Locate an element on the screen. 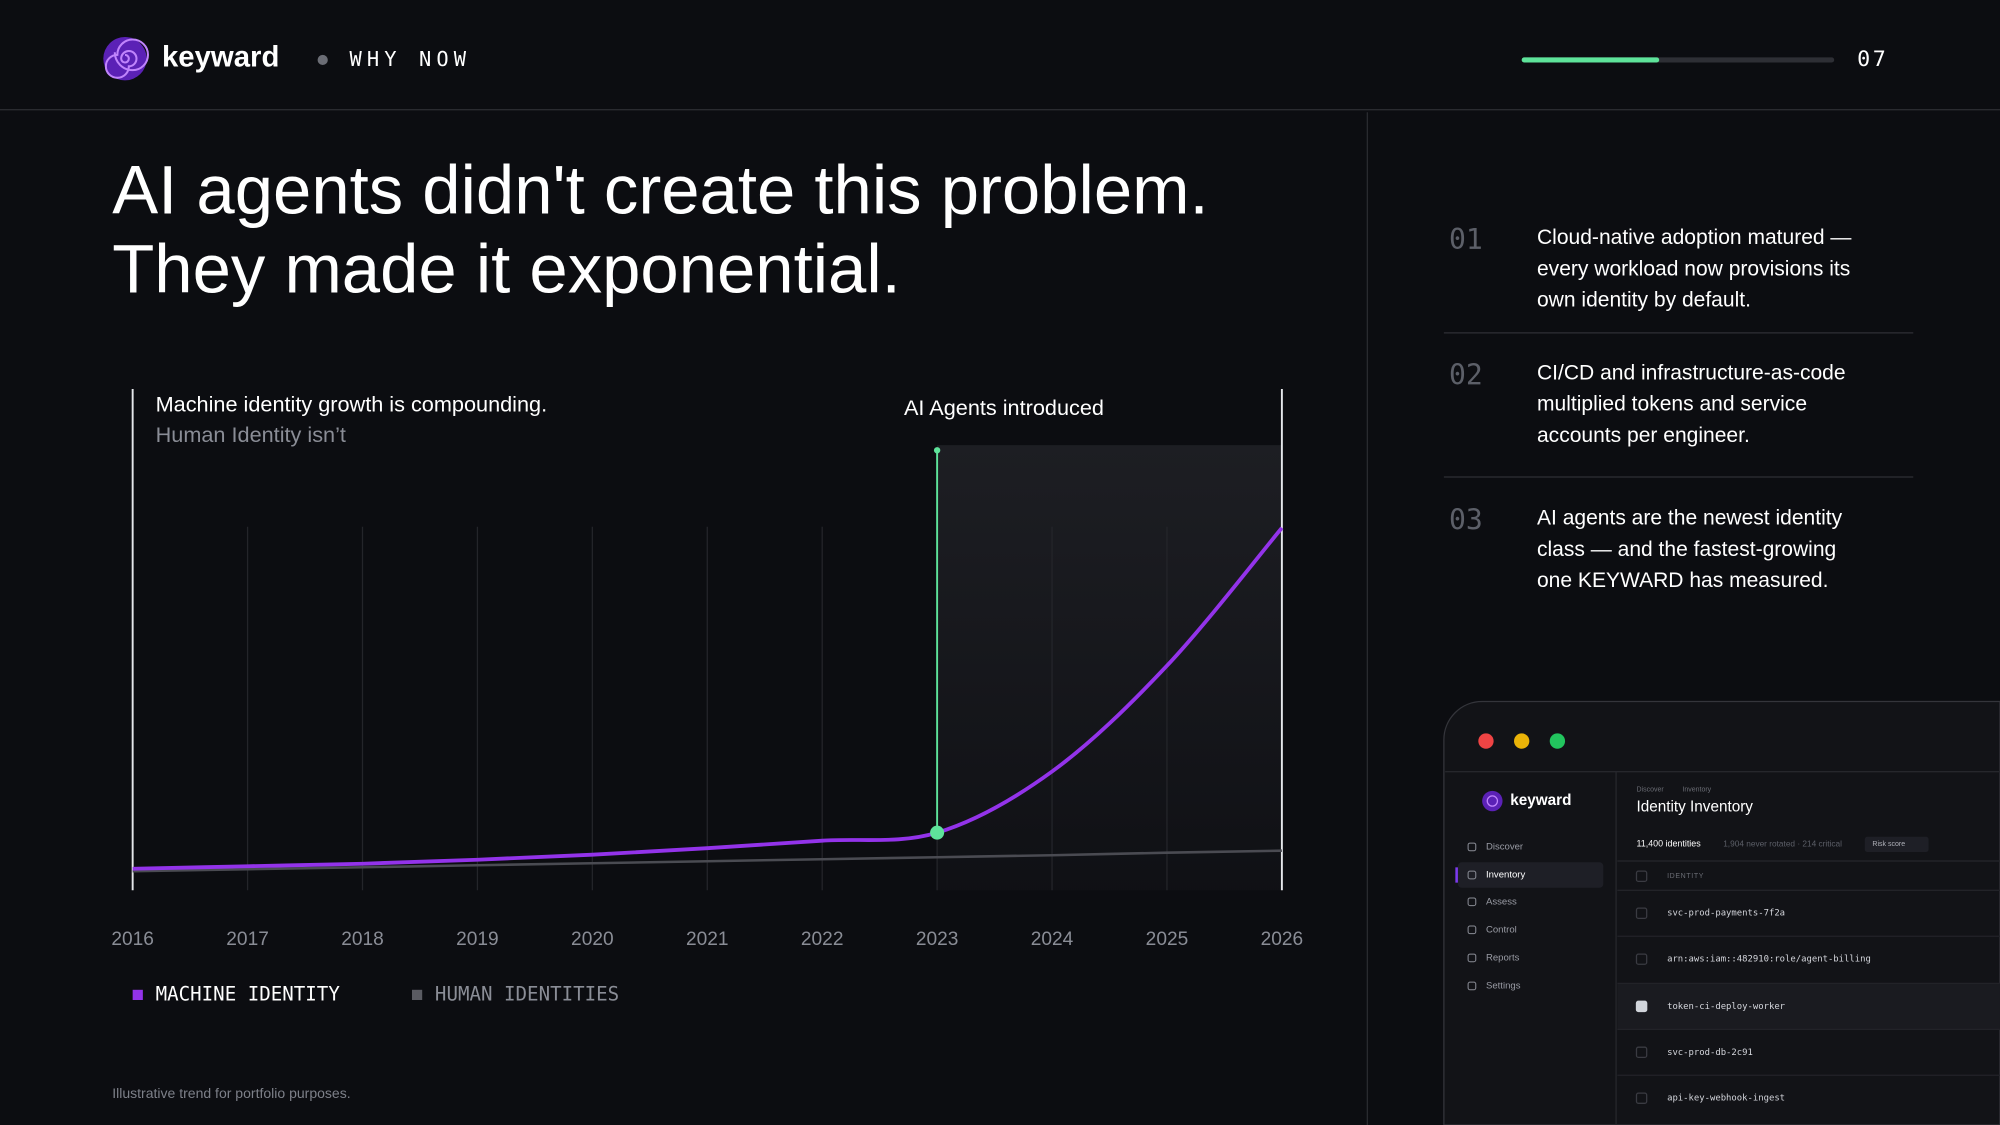 The height and width of the screenshot is (1125, 2000). x-tick-label: 2020 is located at coordinates (592, 939).